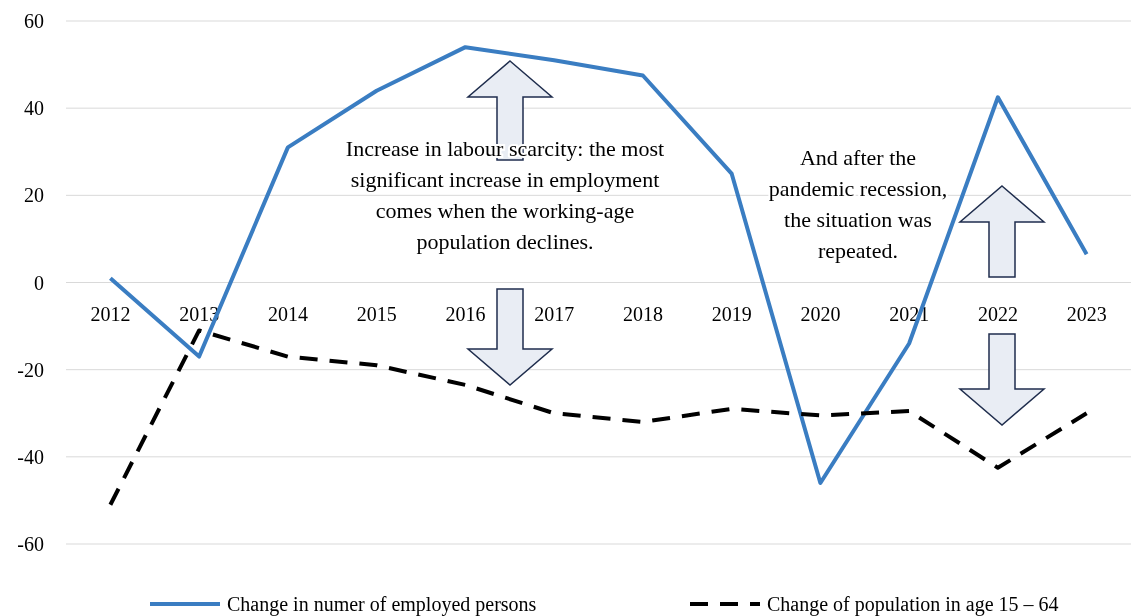 Image resolution: width=1135 pixels, height=616 pixels. Describe the element at coordinates (1086, 313) in the screenshot. I see `x-tick-label: 2023` at that location.